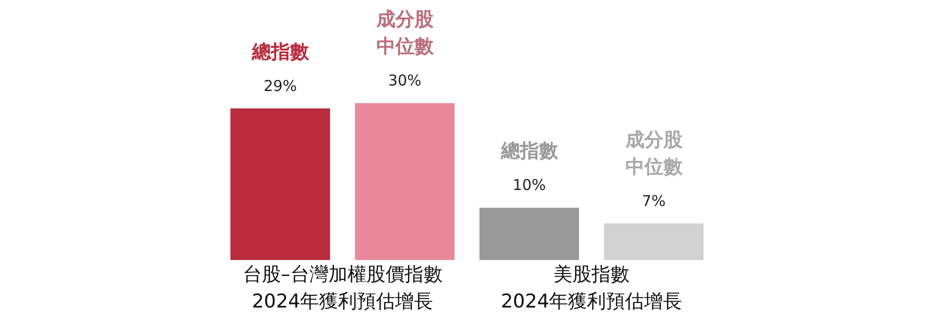 This screenshot has height=320, width=932. I want to click on data-label: 29%, so click(280, 85).